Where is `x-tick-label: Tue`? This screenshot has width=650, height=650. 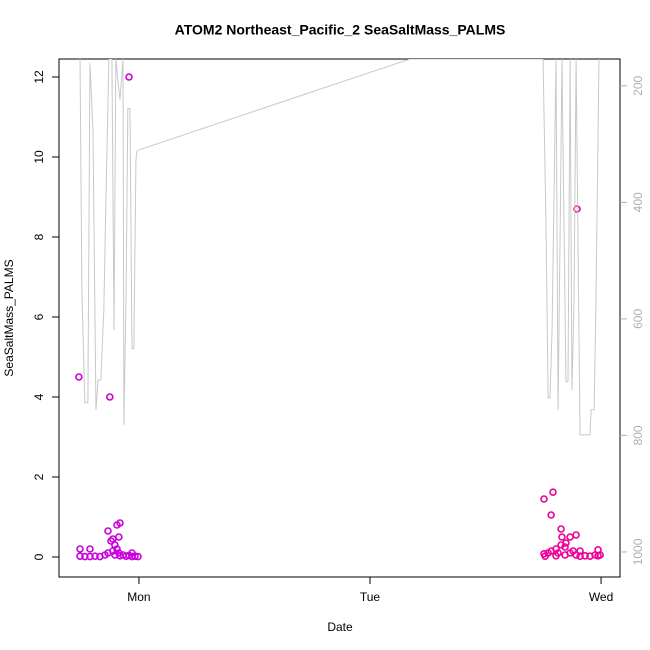
x-tick-label: Tue is located at coordinates (370, 597).